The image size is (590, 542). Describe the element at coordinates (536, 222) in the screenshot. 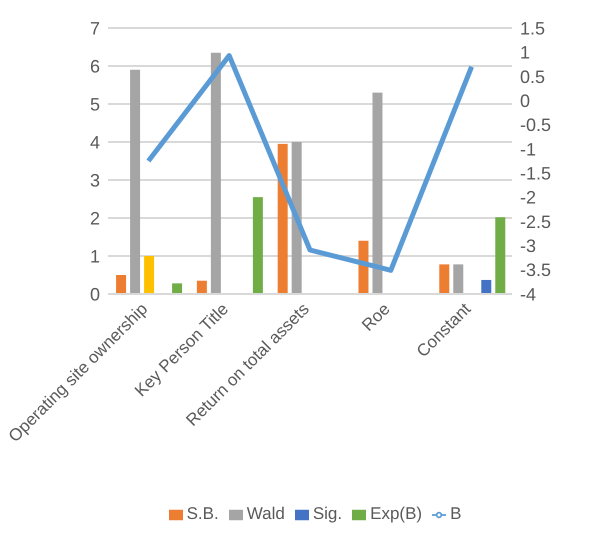

I see `y2-tick-label: -2.5` at that location.